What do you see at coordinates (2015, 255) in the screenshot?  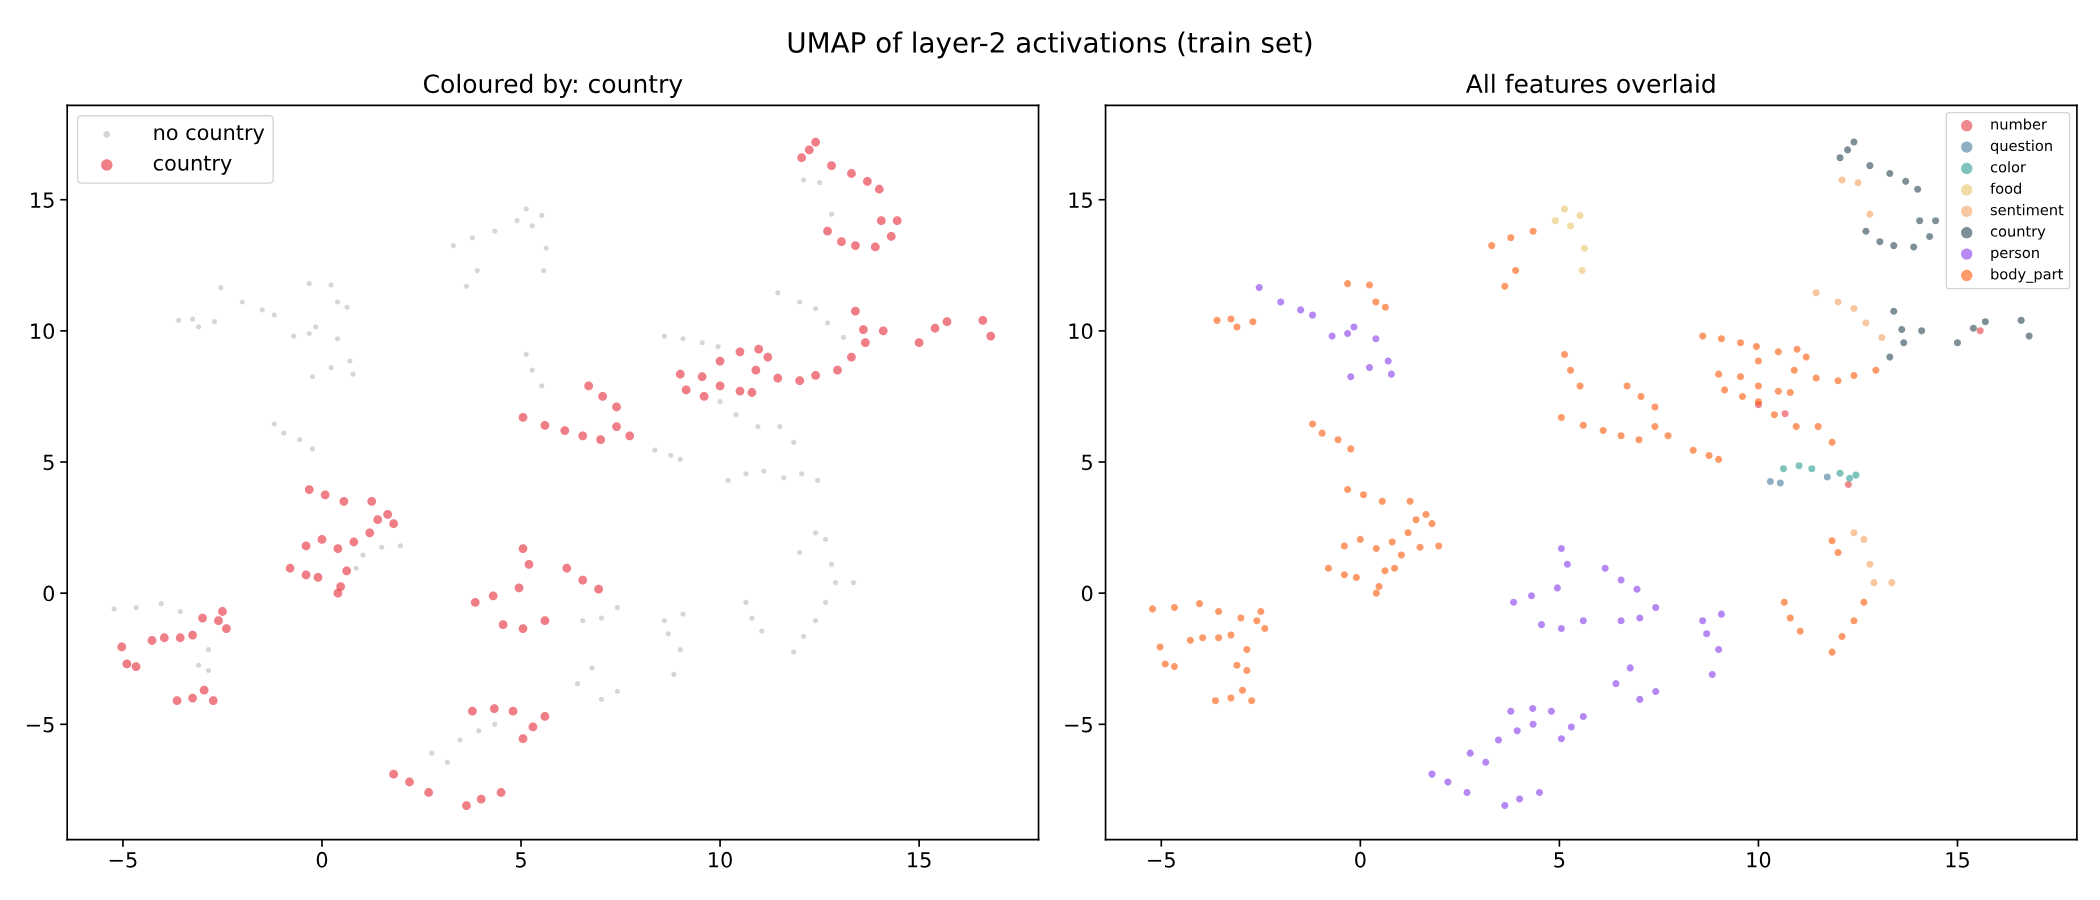 I see `legend-label: person` at bounding box center [2015, 255].